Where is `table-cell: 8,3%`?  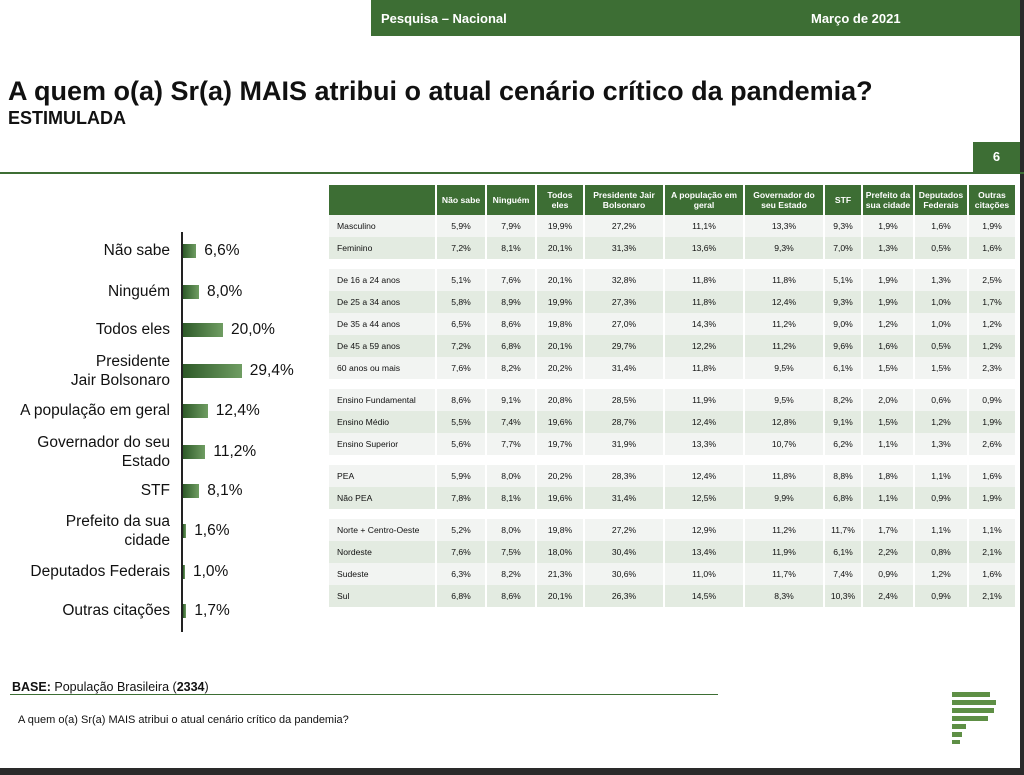 table-cell: 8,3% is located at coordinates (784, 596).